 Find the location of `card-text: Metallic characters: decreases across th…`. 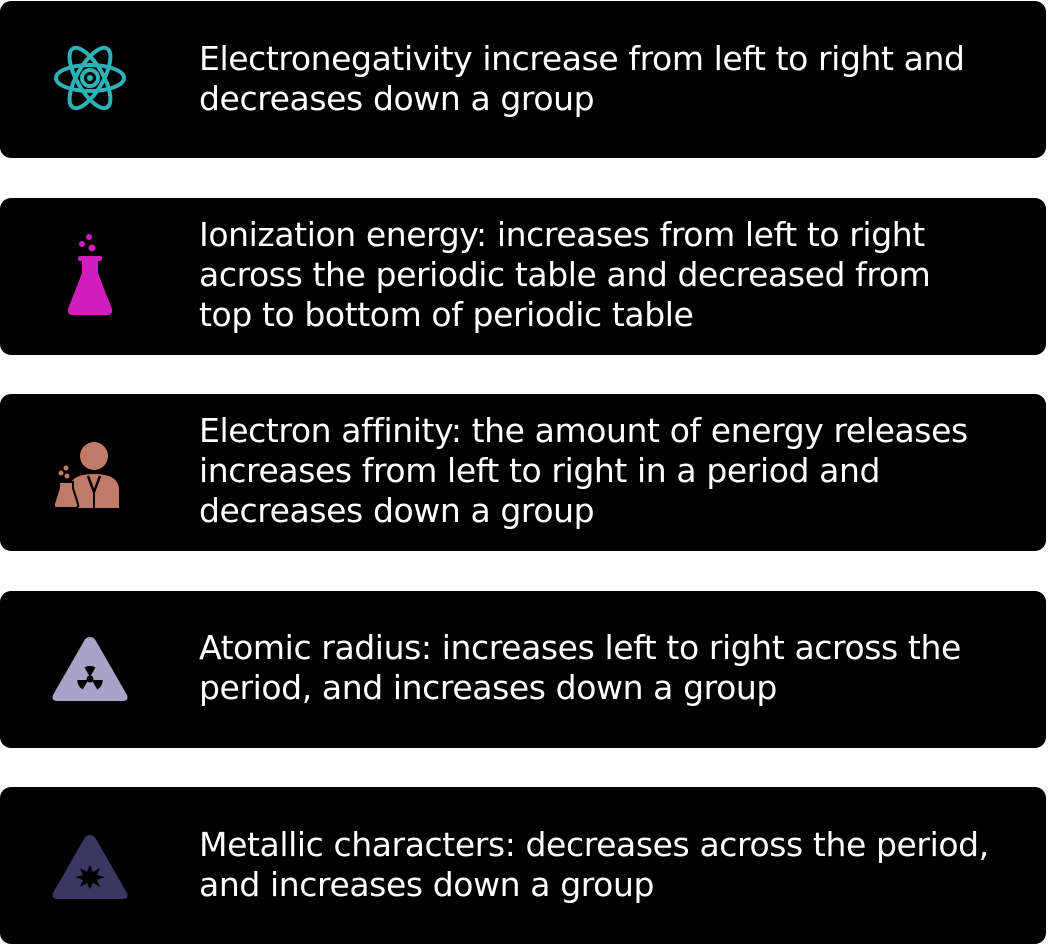

card-text: Metallic characters: decreases across th… is located at coordinates (594, 864).